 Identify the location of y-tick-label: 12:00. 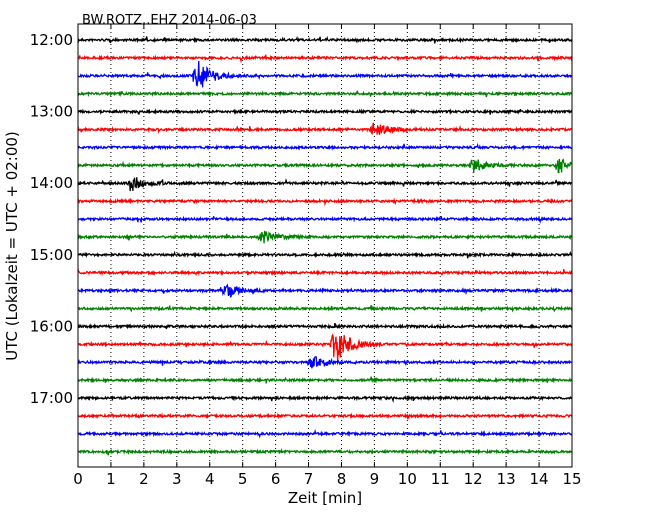
(51, 40).